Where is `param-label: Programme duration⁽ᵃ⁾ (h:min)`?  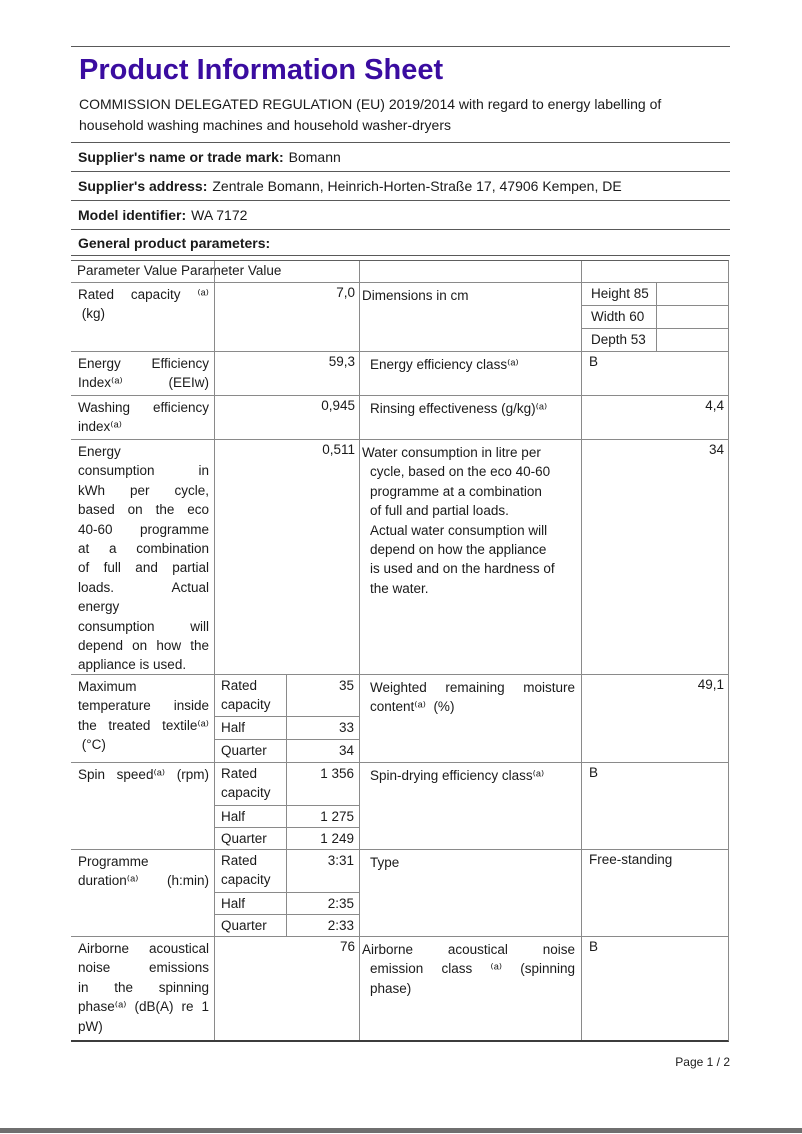 param-label: Programme duration⁽ᵃ⁾ (h:min) is located at coordinates (143, 871).